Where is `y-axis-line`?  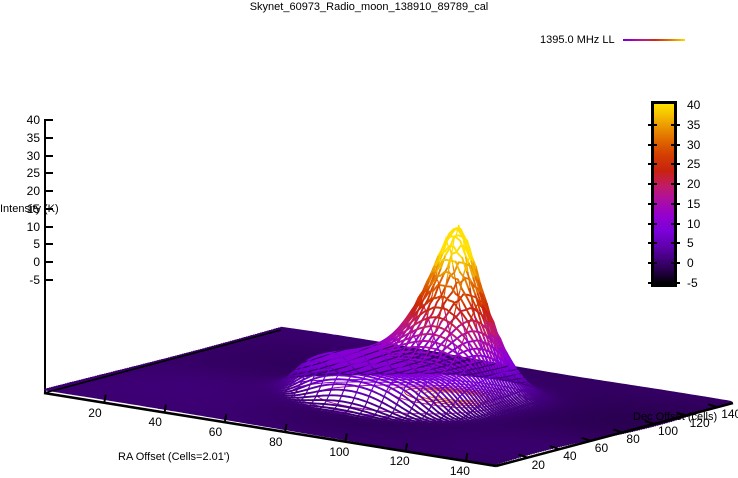 y-axis-line is located at coordinates (614, 434).